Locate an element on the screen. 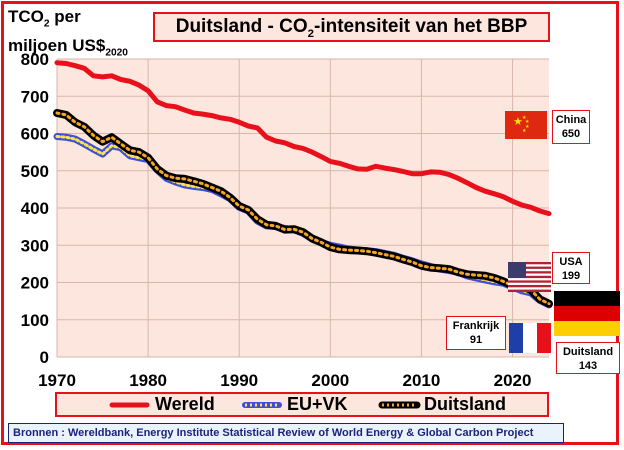 The height and width of the screenshot is (450, 624). y-tick-label: 600 is located at coordinates (35, 134).